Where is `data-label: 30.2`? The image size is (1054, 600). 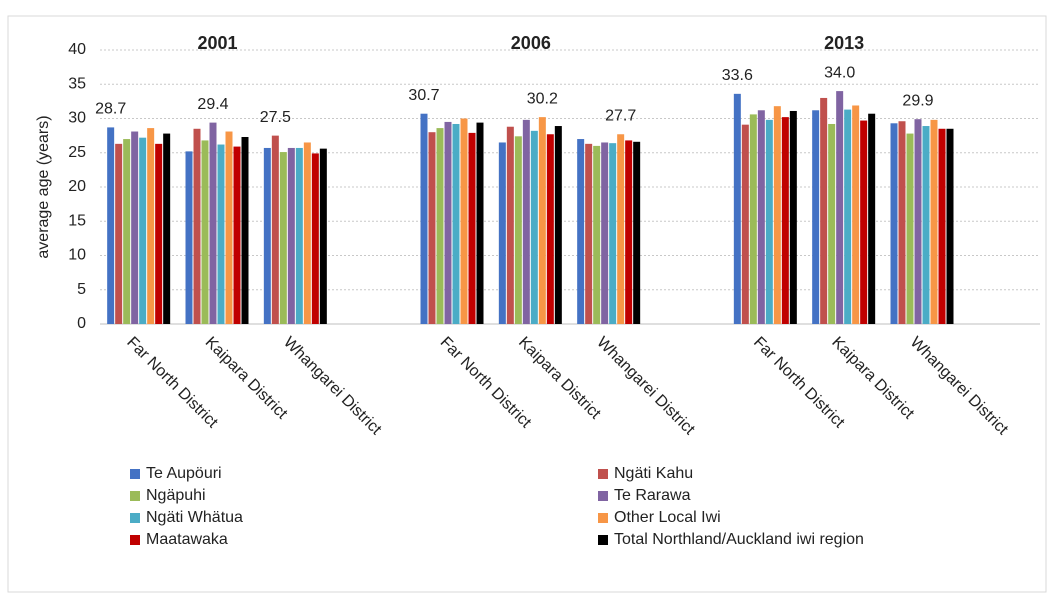 data-label: 30.2 is located at coordinates (542, 98).